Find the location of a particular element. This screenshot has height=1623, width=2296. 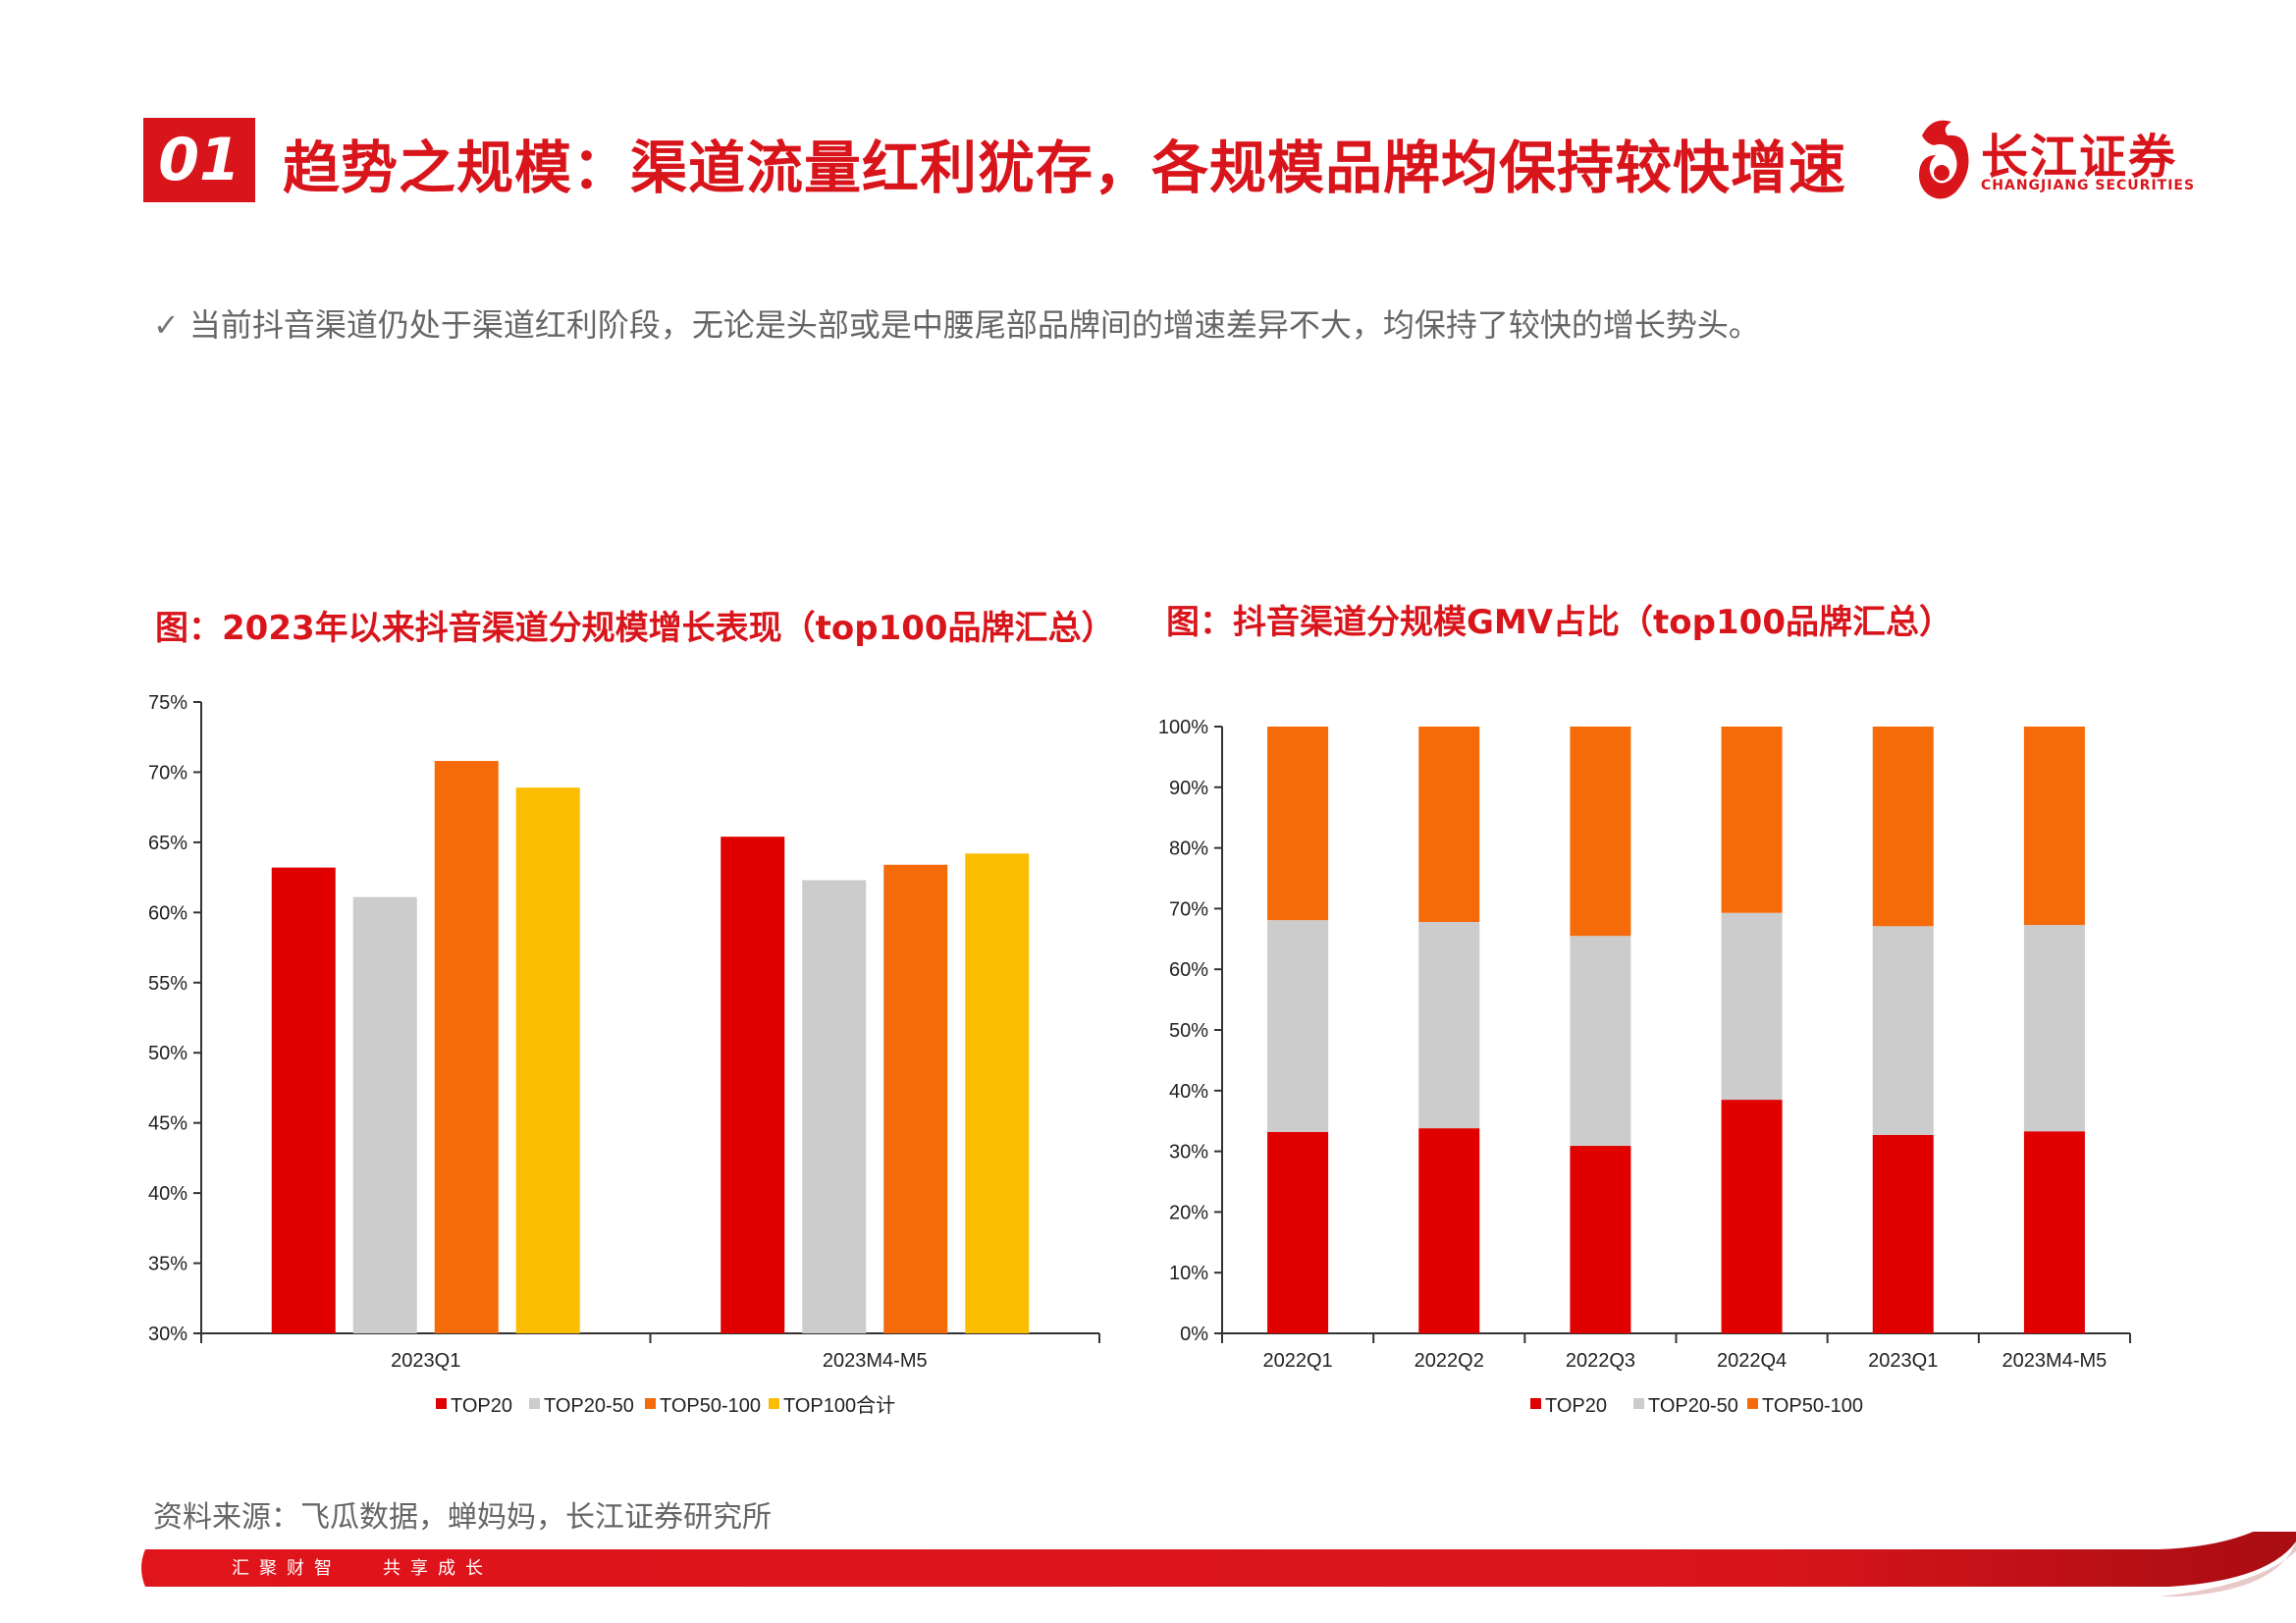

legend-label: TOP100合计 is located at coordinates (839, 1406).